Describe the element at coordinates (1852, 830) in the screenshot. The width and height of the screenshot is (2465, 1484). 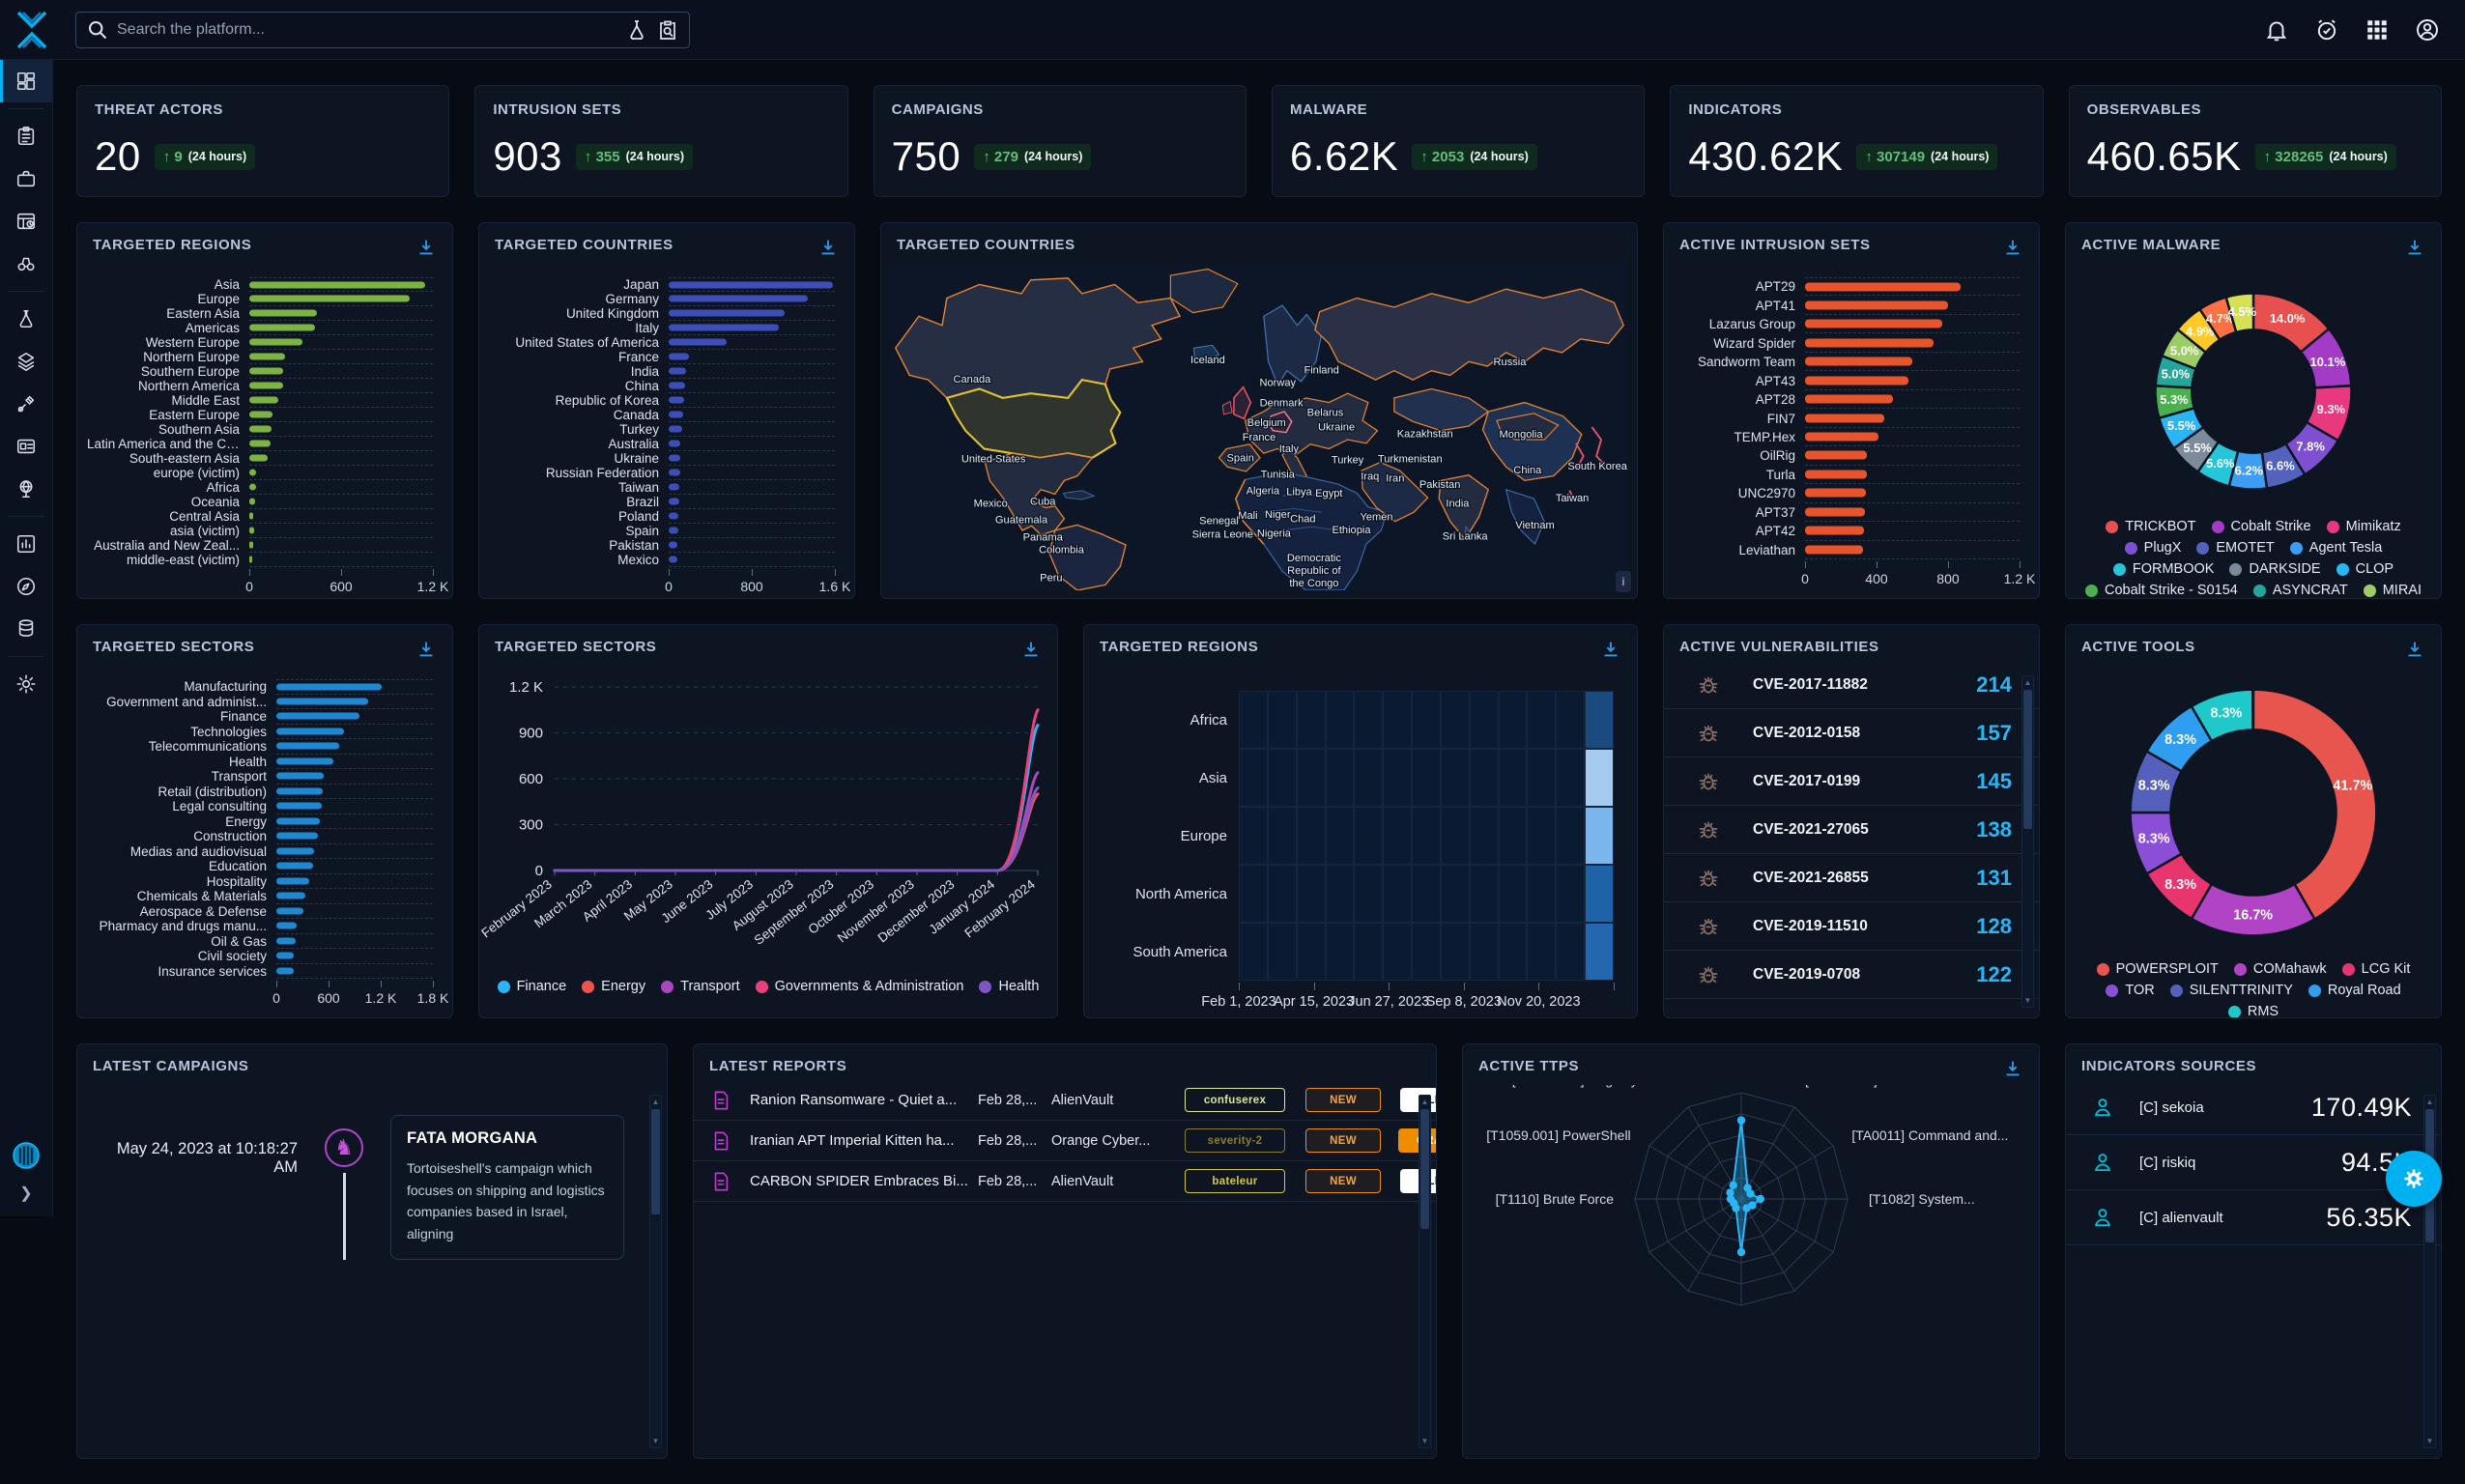
I see `vulnerability-row: CVE-2021-27065 138` at that location.